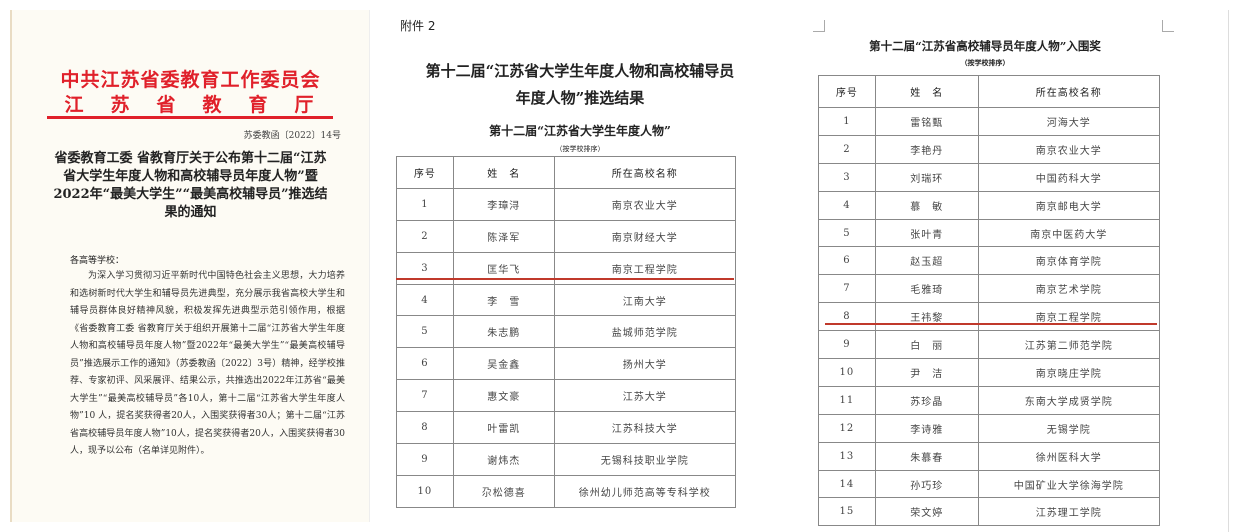  Describe the element at coordinates (1069, 205) in the screenshot. I see `school-cell: 南京邮电大学` at that location.